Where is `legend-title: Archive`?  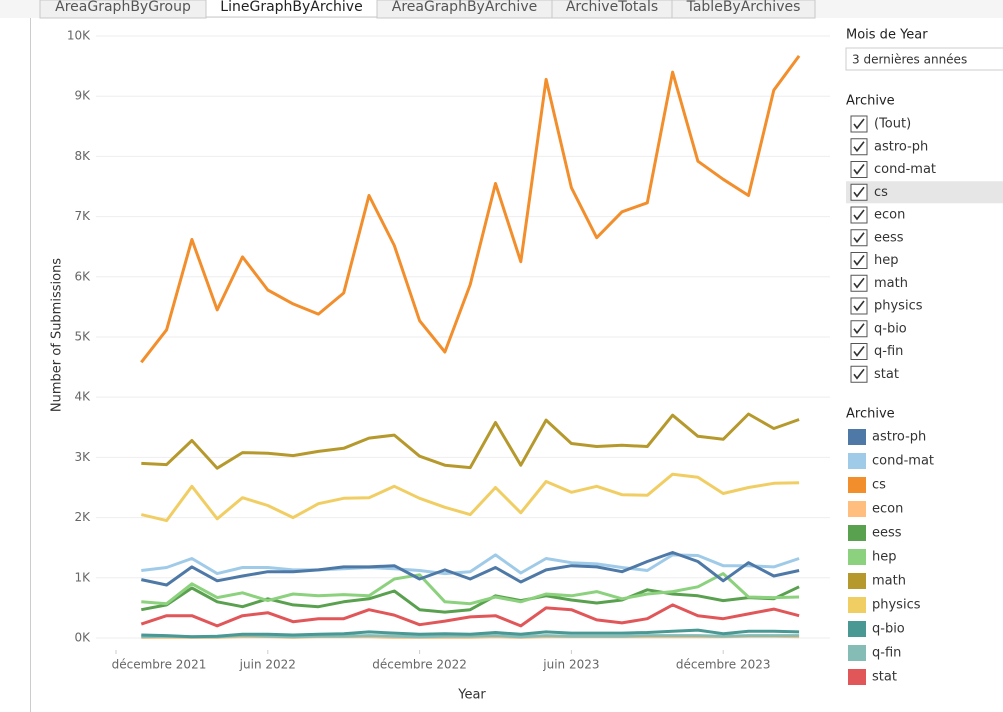 legend-title: Archive is located at coordinates (870, 414).